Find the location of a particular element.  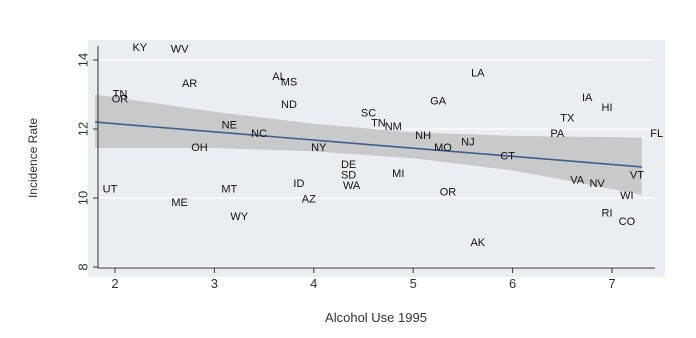

point-label-nm: NM is located at coordinates (393, 127).